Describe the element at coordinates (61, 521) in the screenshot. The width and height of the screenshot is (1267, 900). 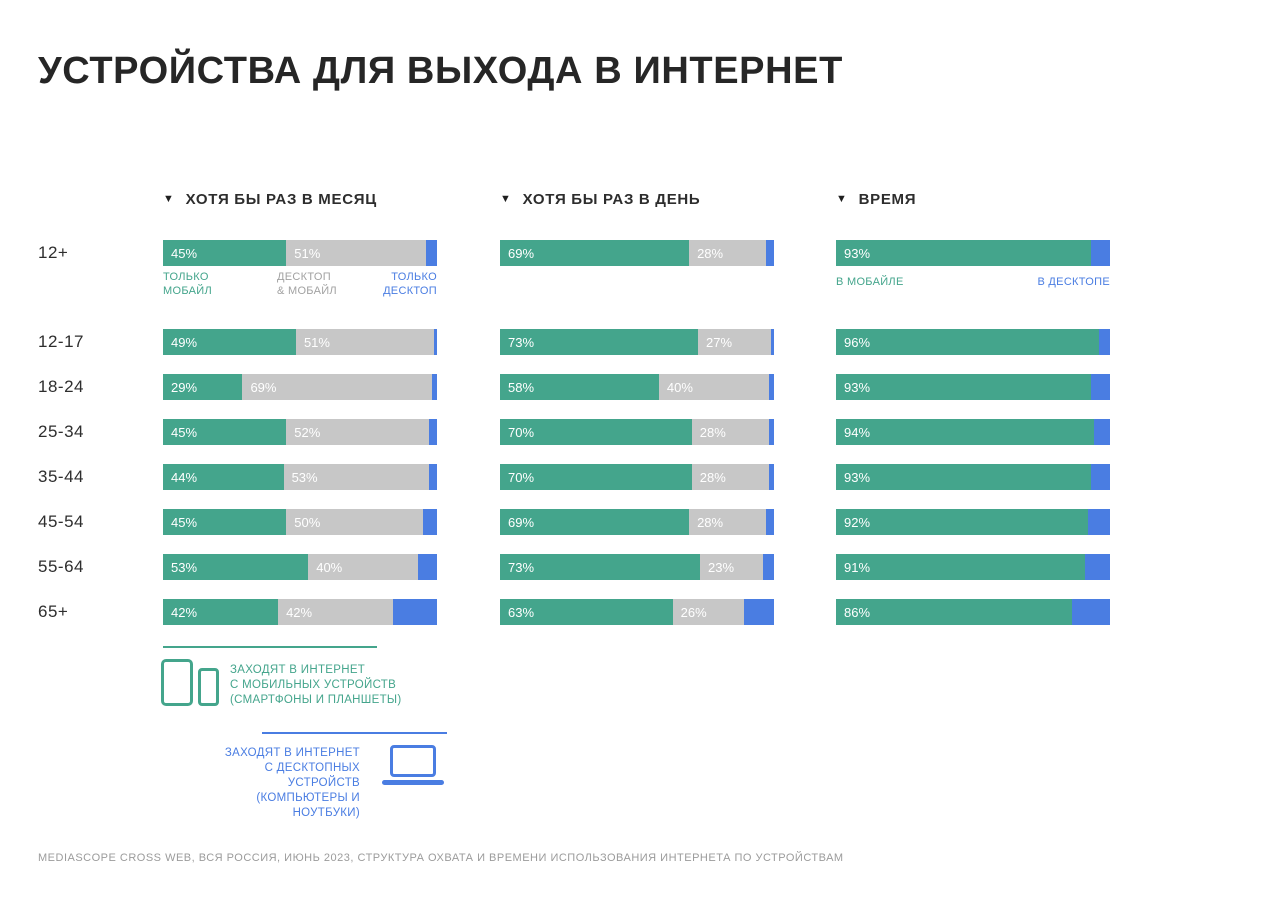
I see `row-label: 45-54` at that location.